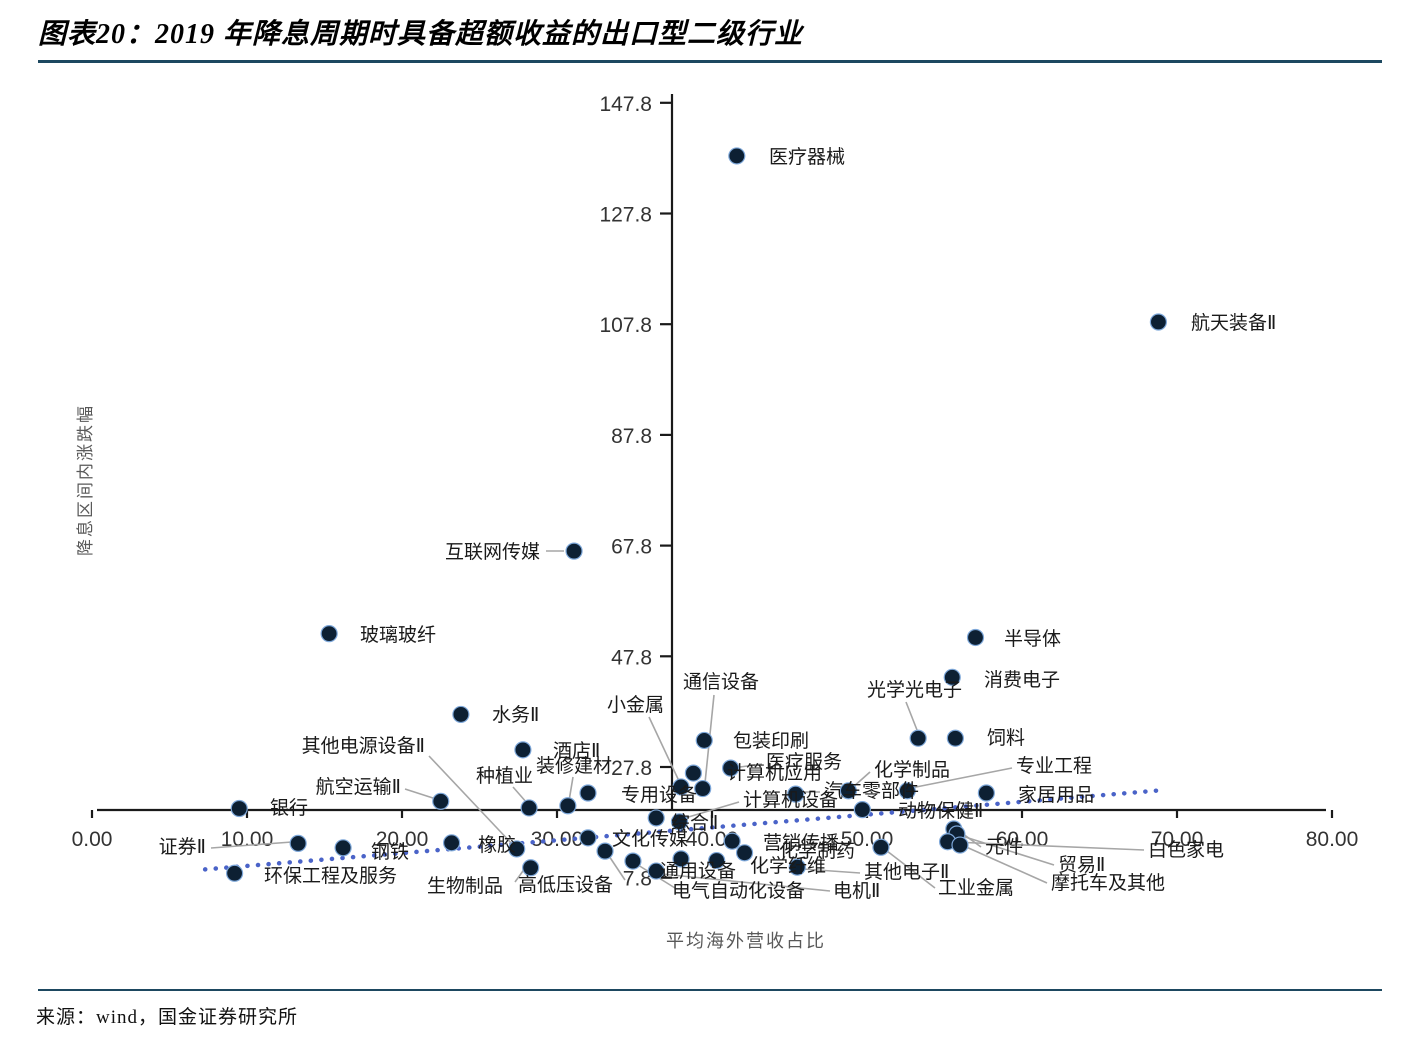 The width and height of the screenshot is (1418, 1046). Describe the element at coordinates (1004, 847) in the screenshot. I see `point-label-元件: 元件` at that location.